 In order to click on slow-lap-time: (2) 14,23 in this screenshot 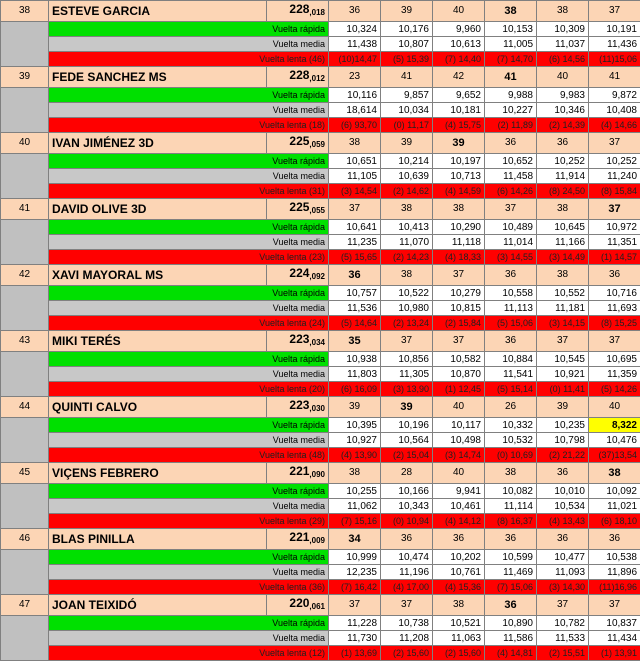, I will do `click(407, 257)`.